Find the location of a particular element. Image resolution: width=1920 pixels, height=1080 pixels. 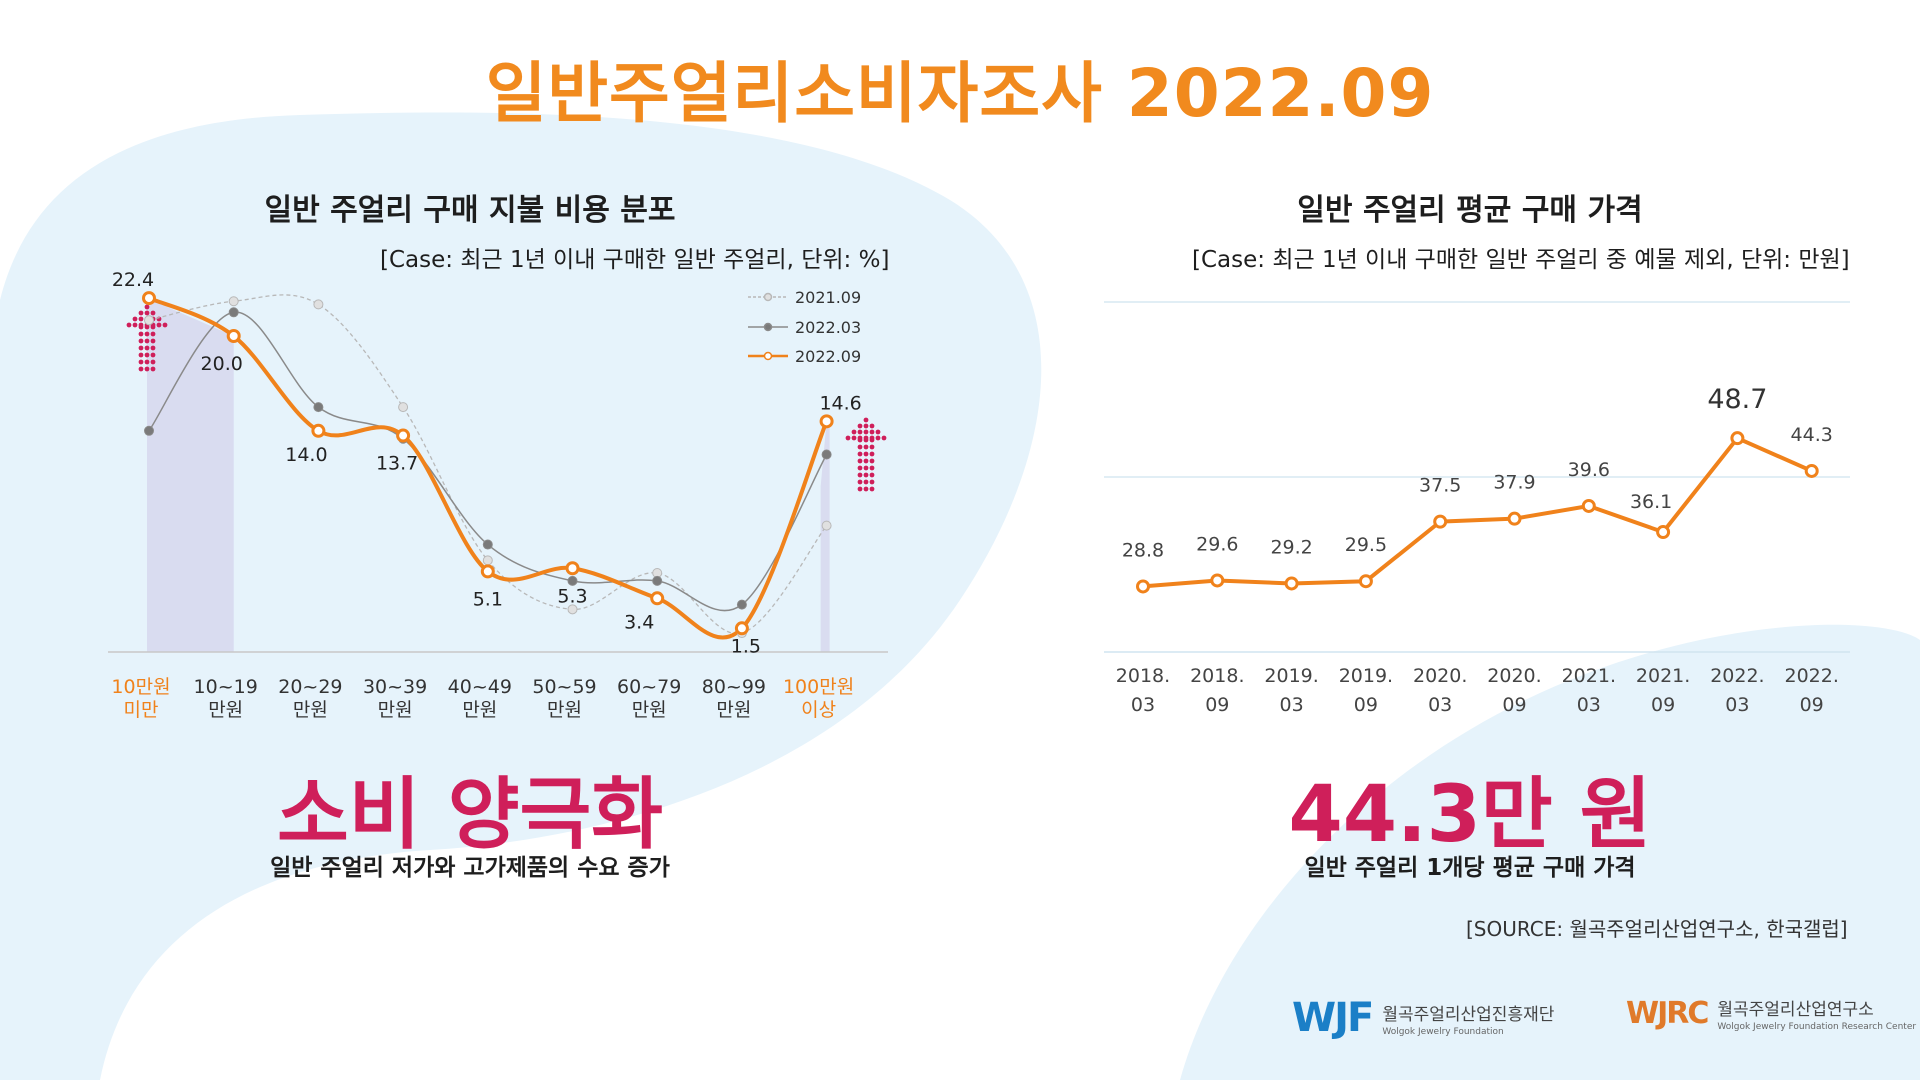

left-data-label: 13.7 is located at coordinates (397, 464).